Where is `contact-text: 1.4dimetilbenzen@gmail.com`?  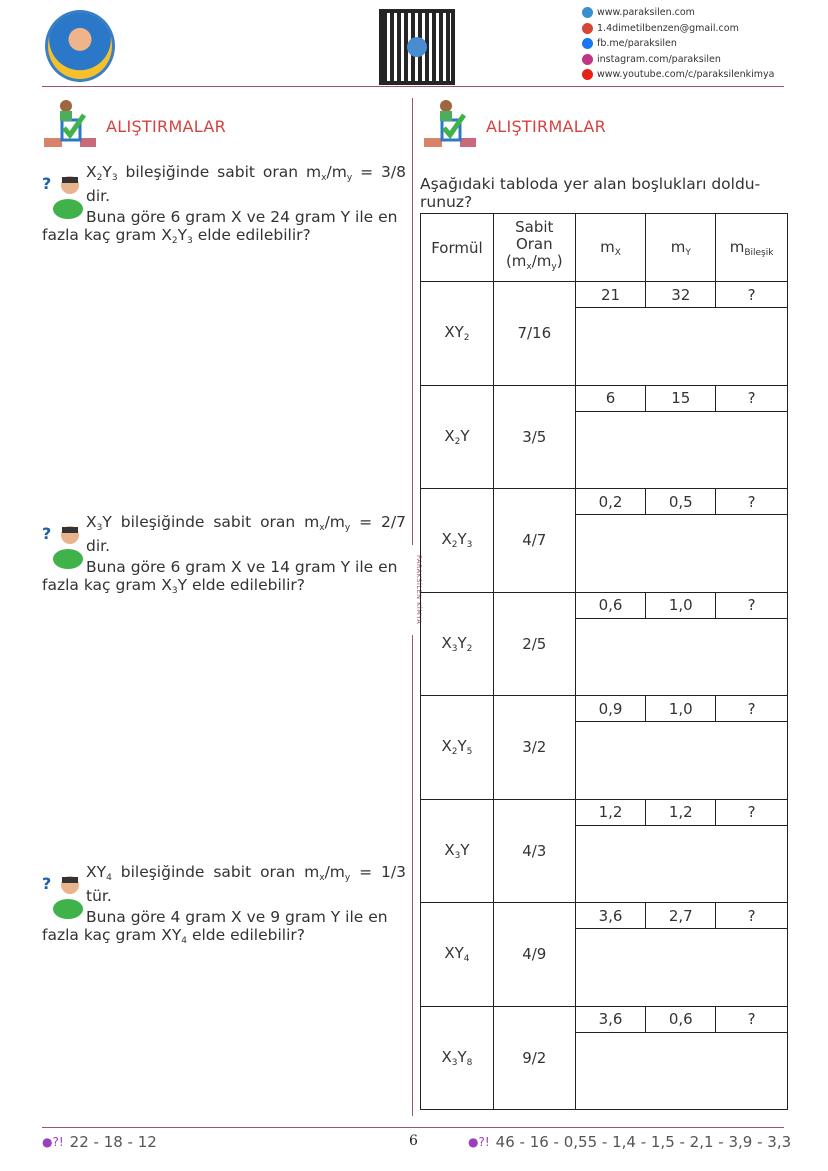
contact-text: 1.4dimetilbenzen@gmail.com is located at coordinates (668, 28).